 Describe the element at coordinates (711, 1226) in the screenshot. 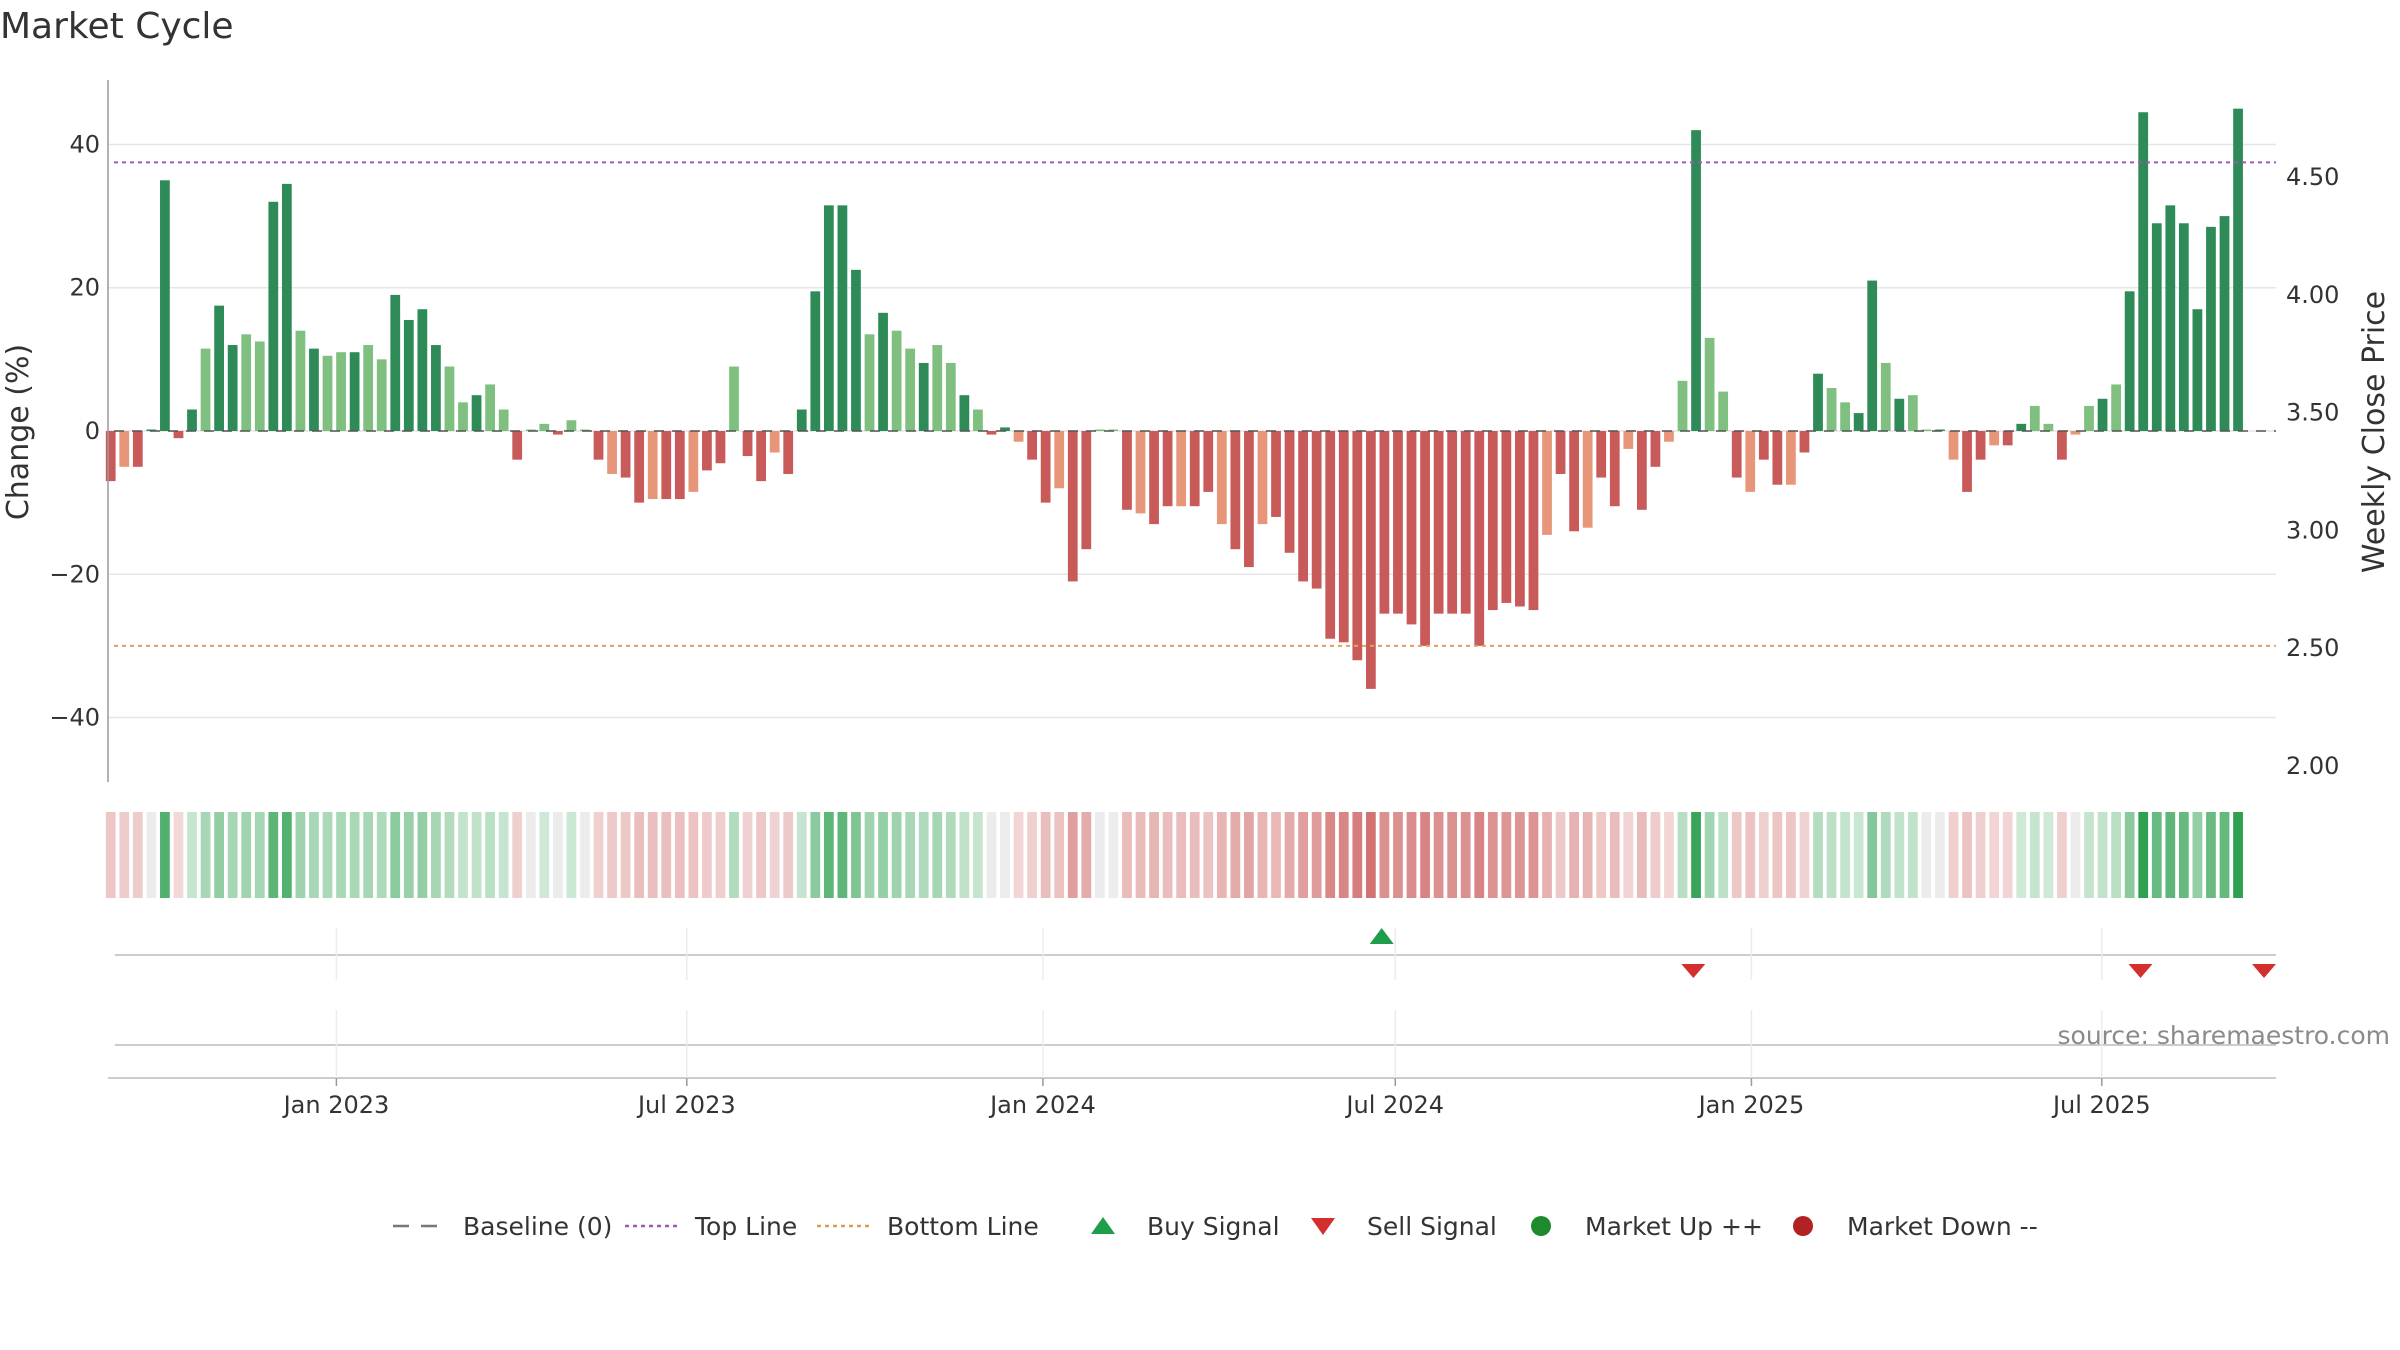

I see `legend-item: Top Line` at that location.